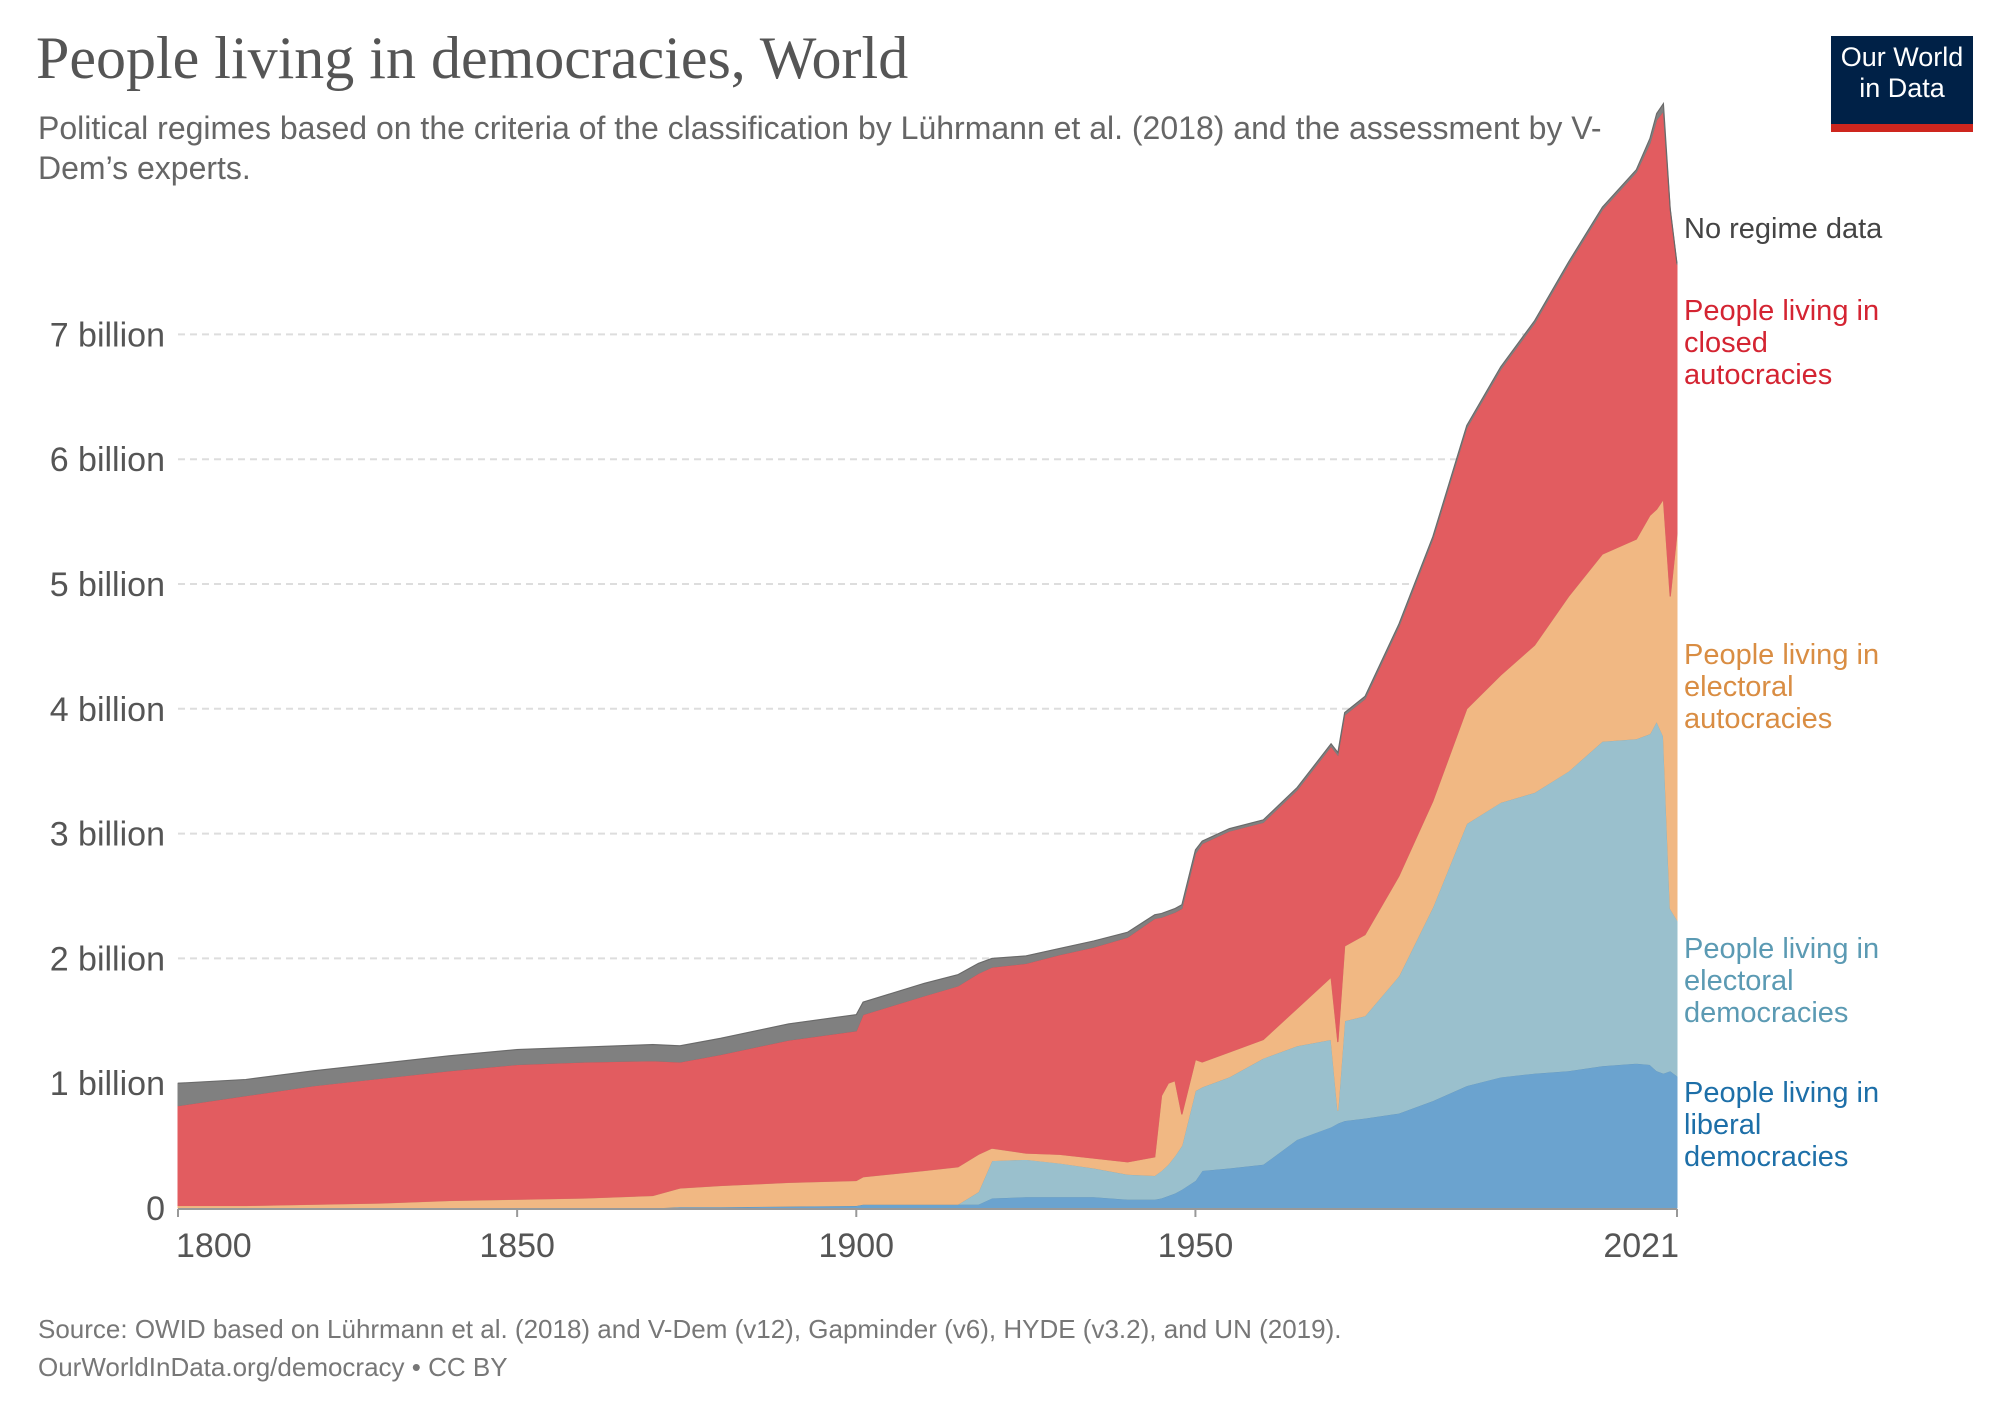 The width and height of the screenshot is (2000, 1412). What do you see at coordinates (927, 1236) in the screenshot?
I see `x-axis: 1800 1850 1900 1950 2021` at bounding box center [927, 1236].